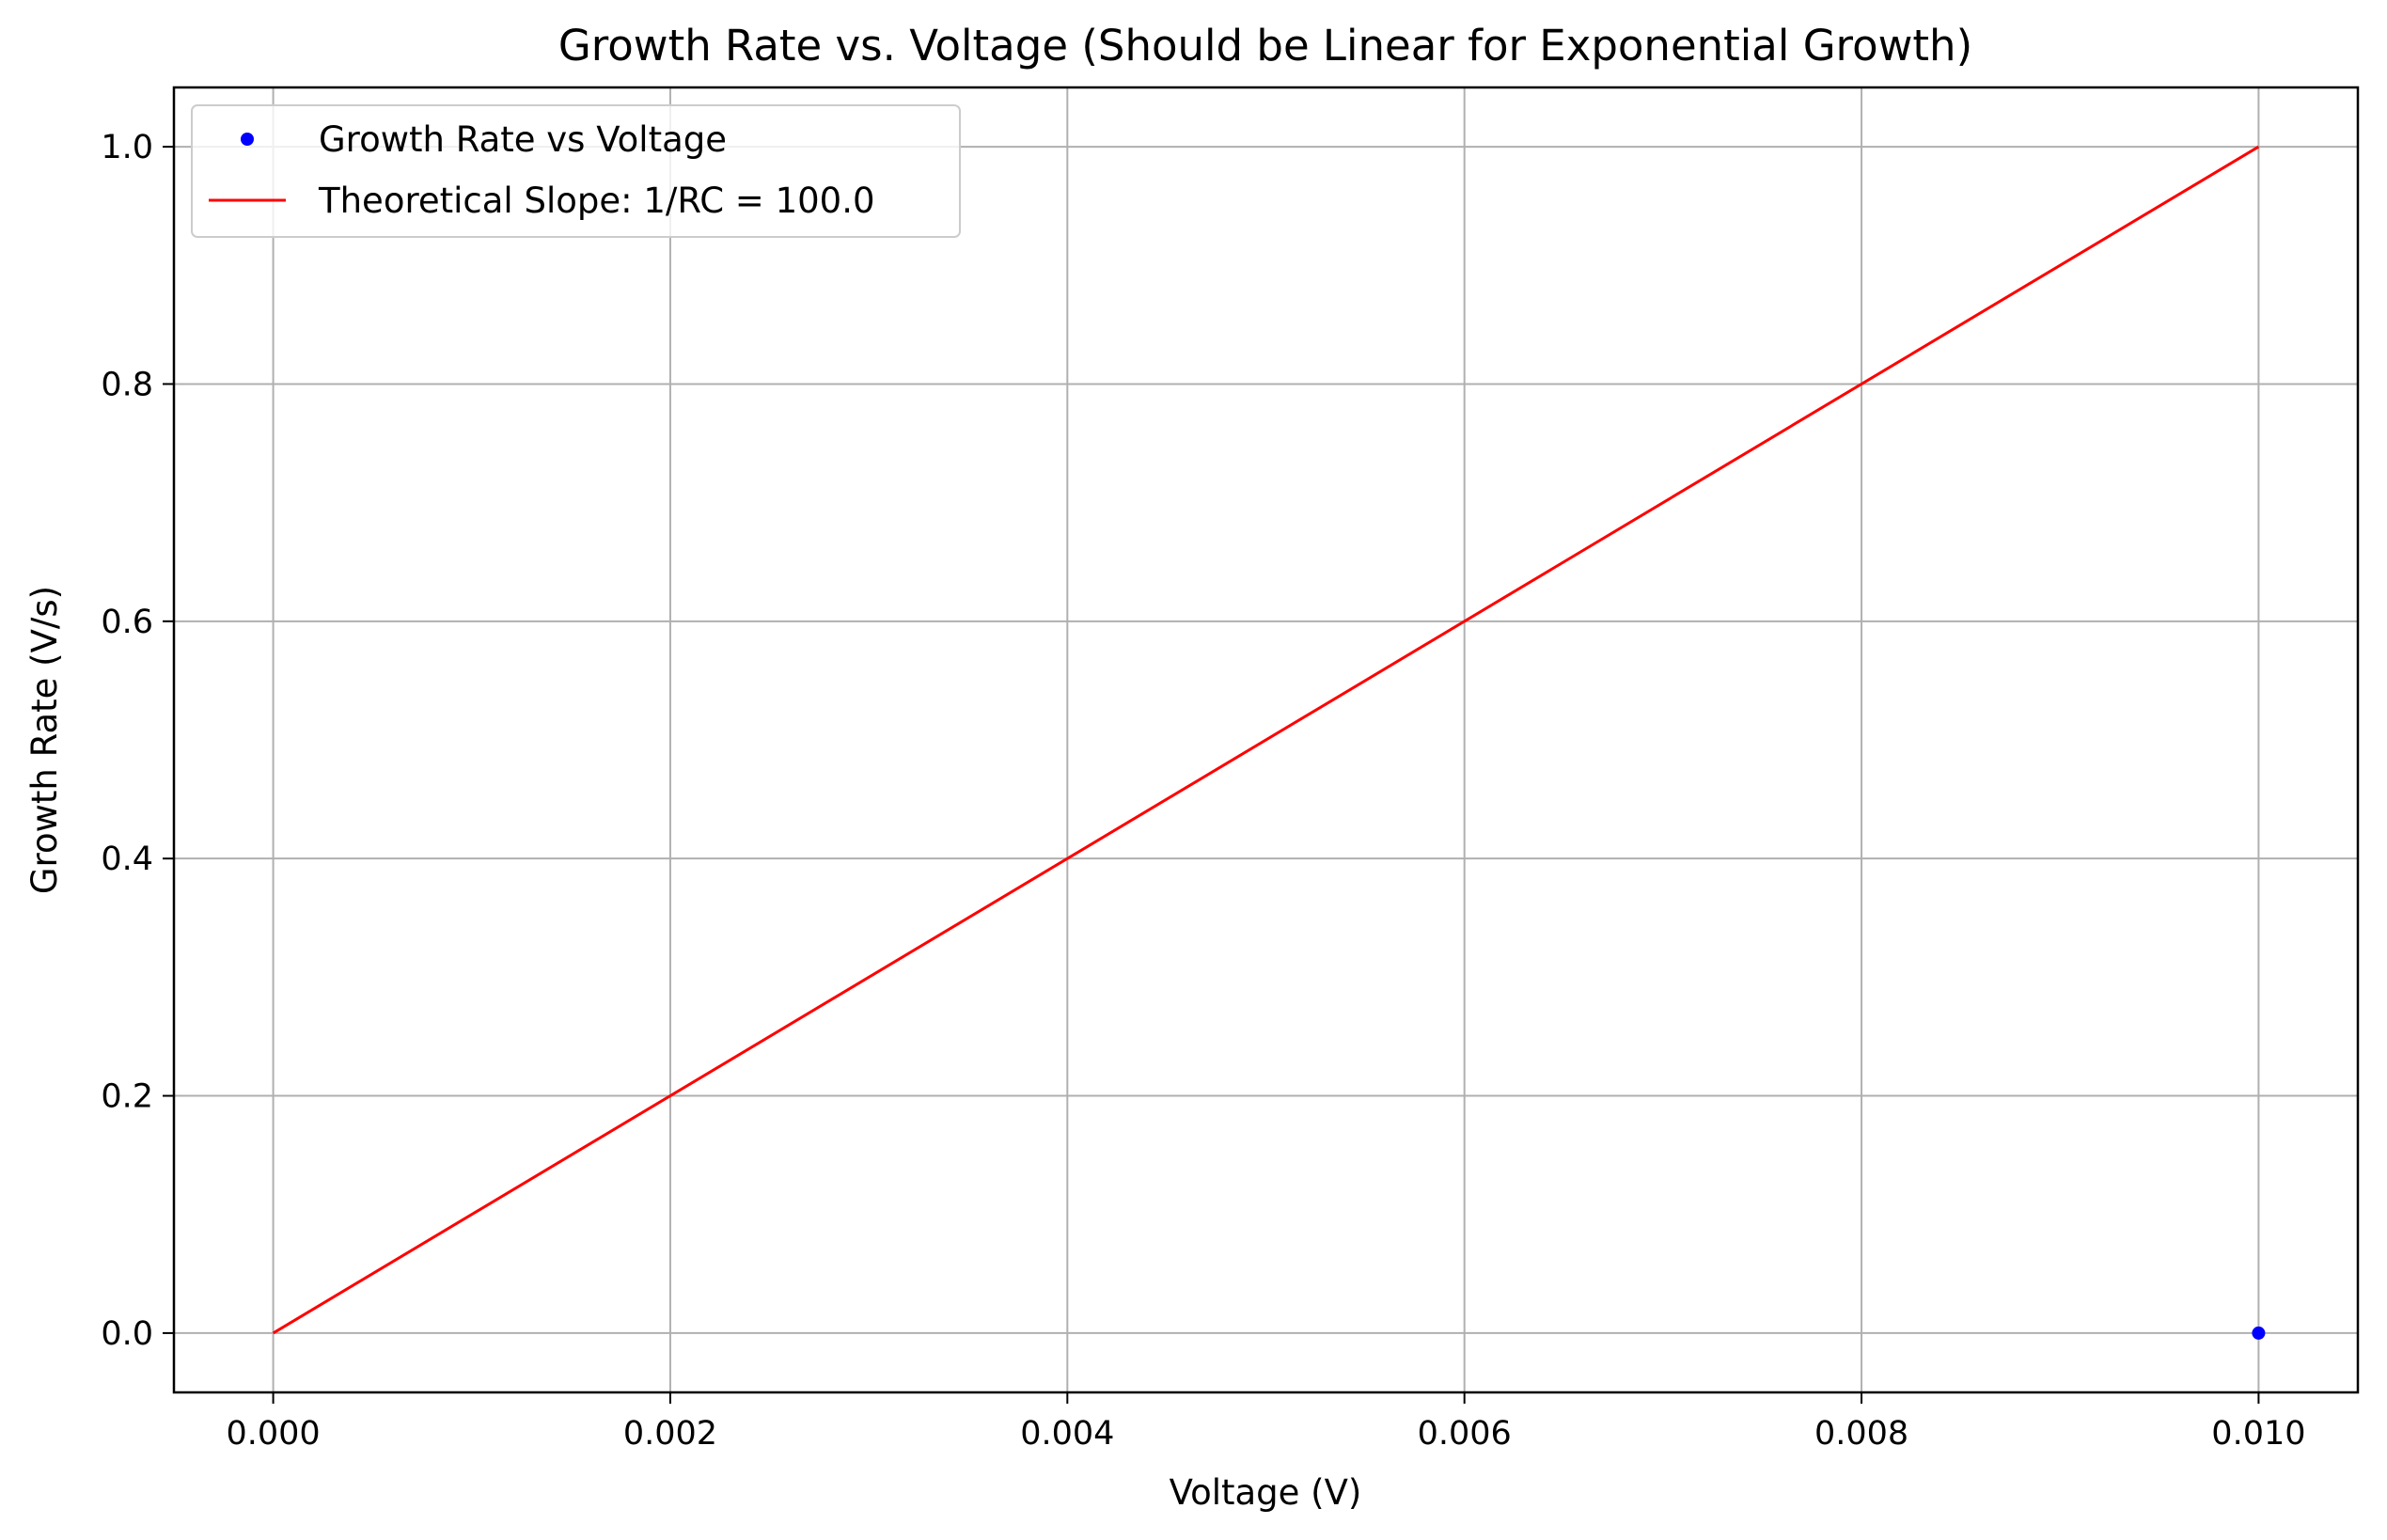  What do you see at coordinates (1266, 1492) in the screenshot?
I see `x-axis-label: Voltage (V)` at bounding box center [1266, 1492].